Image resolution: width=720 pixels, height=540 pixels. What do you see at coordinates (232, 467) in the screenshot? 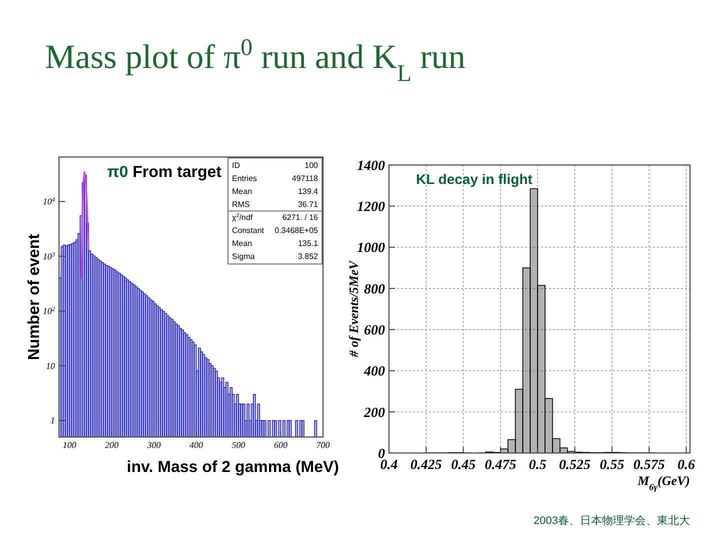
I see `x-axis-title: inv. Mass of 2 gamma (MeV)` at bounding box center [232, 467].